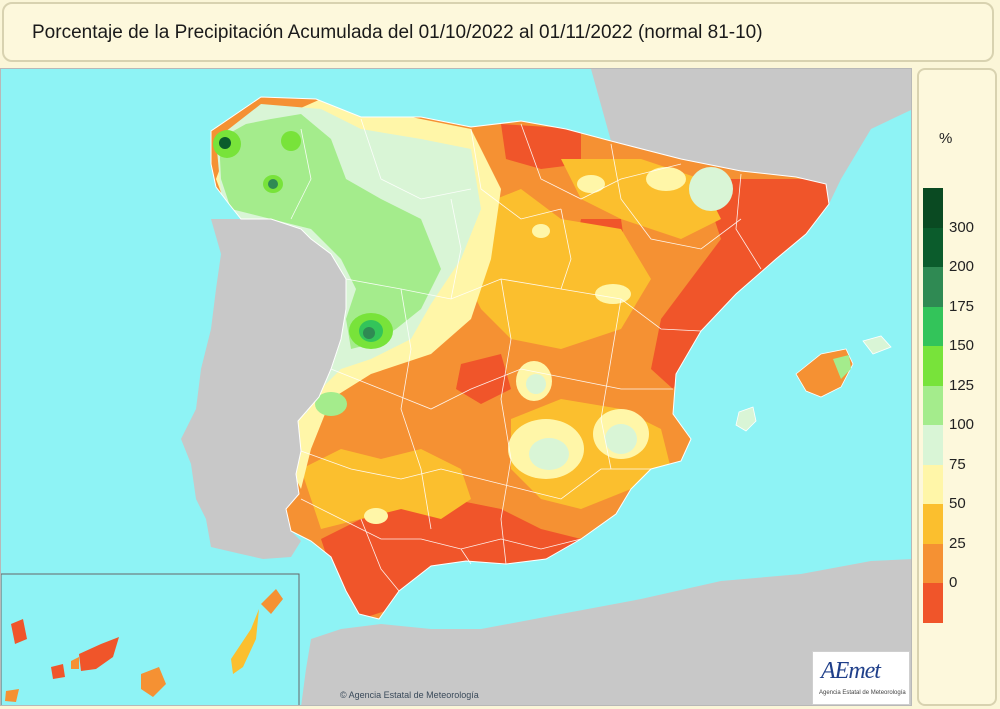  What do you see at coordinates (613, 294) in the screenshot?
I see `zone-75-100-c` at bounding box center [613, 294].